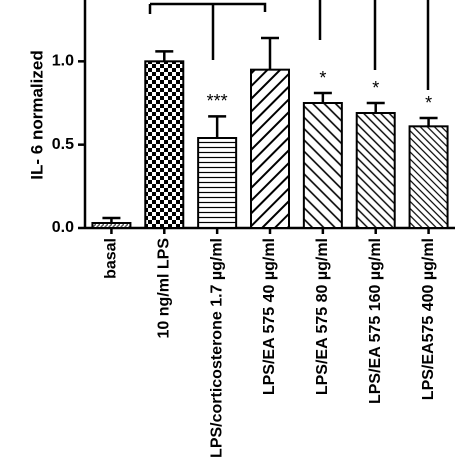 The image size is (474, 474). I want to click on y-tick-label: 0.5, so click(63, 144).